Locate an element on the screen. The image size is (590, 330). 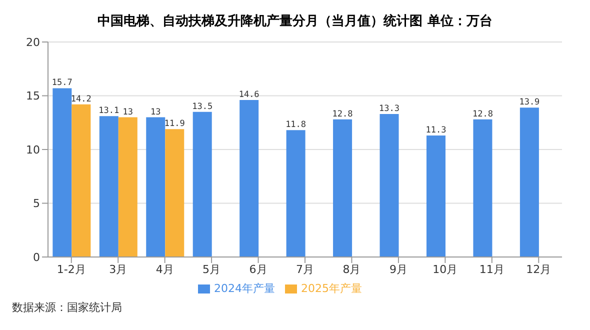
x-tick-label: 9月 is located at coordinates (398, 269).